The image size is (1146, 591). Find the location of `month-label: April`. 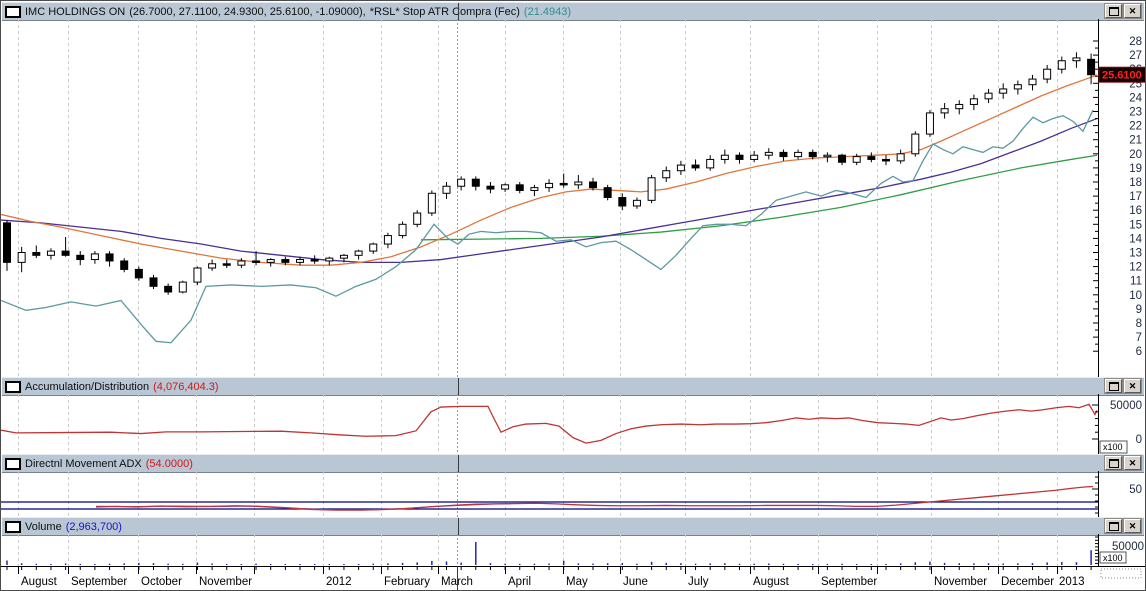

month-label: April is located at coordinates (519, 582).